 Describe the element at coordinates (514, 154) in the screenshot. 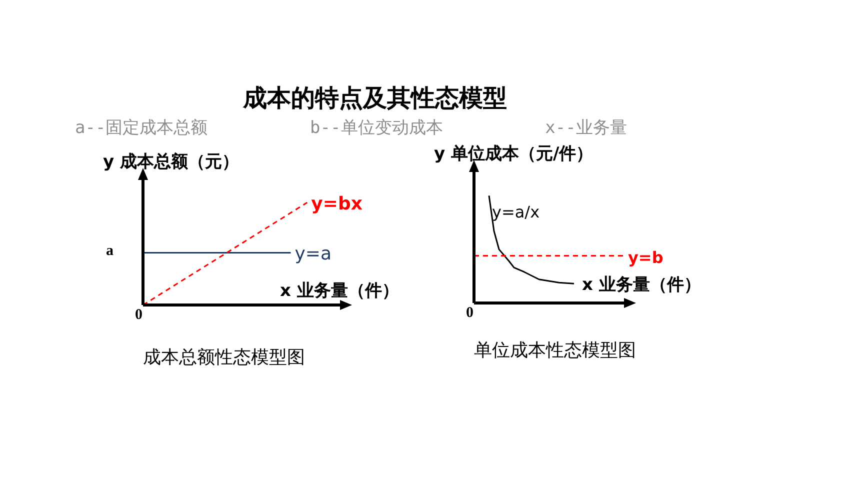

I see `y-axis-title: y 单位成本（元/件）` at that location.